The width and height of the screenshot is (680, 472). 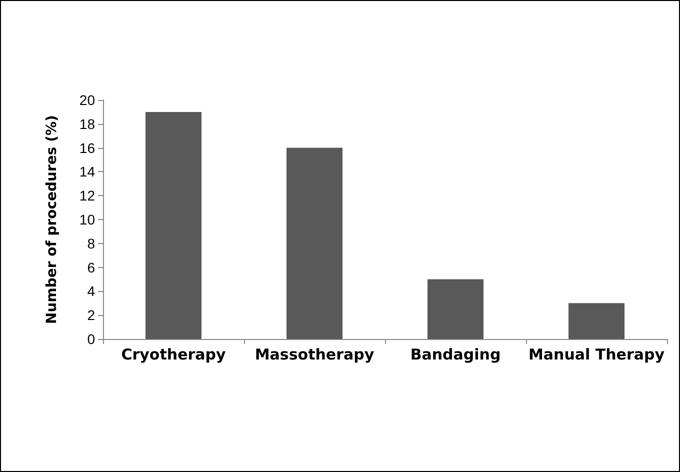 What do you see at coordinates (596, 355) in the screenshot?
I see `x-tick-label: Manual Therapy` at bounding box center [596, 355].